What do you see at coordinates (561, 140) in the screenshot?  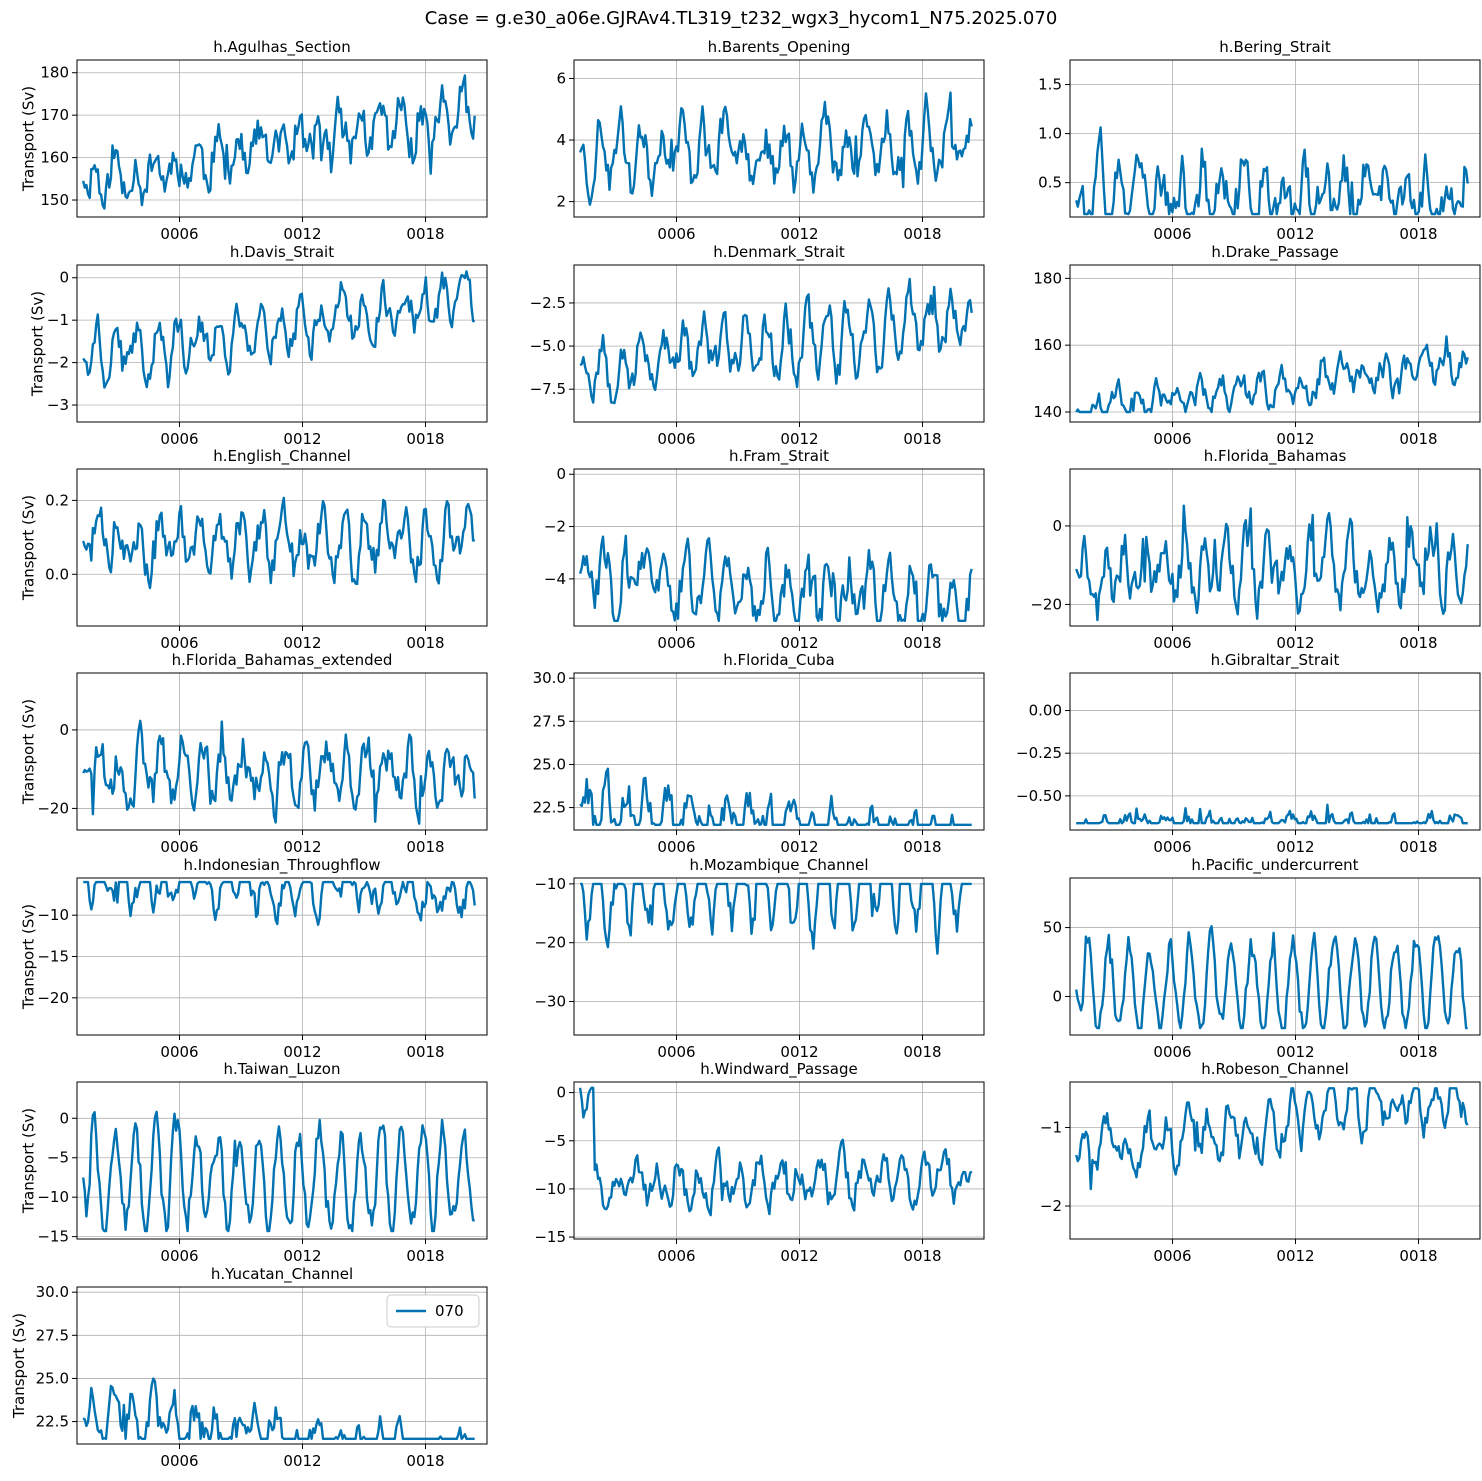 I see `y-tick-label: 4` at bounding box center [561, 140].